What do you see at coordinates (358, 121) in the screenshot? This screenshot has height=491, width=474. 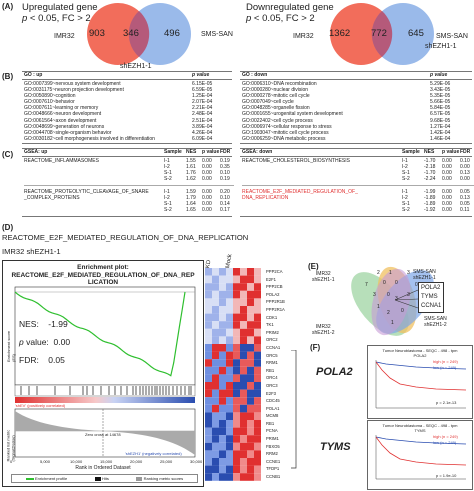 I see `go-down-row: GO:0022402~cell cycle process 9.68E-05` at bounding box center [358, 121].